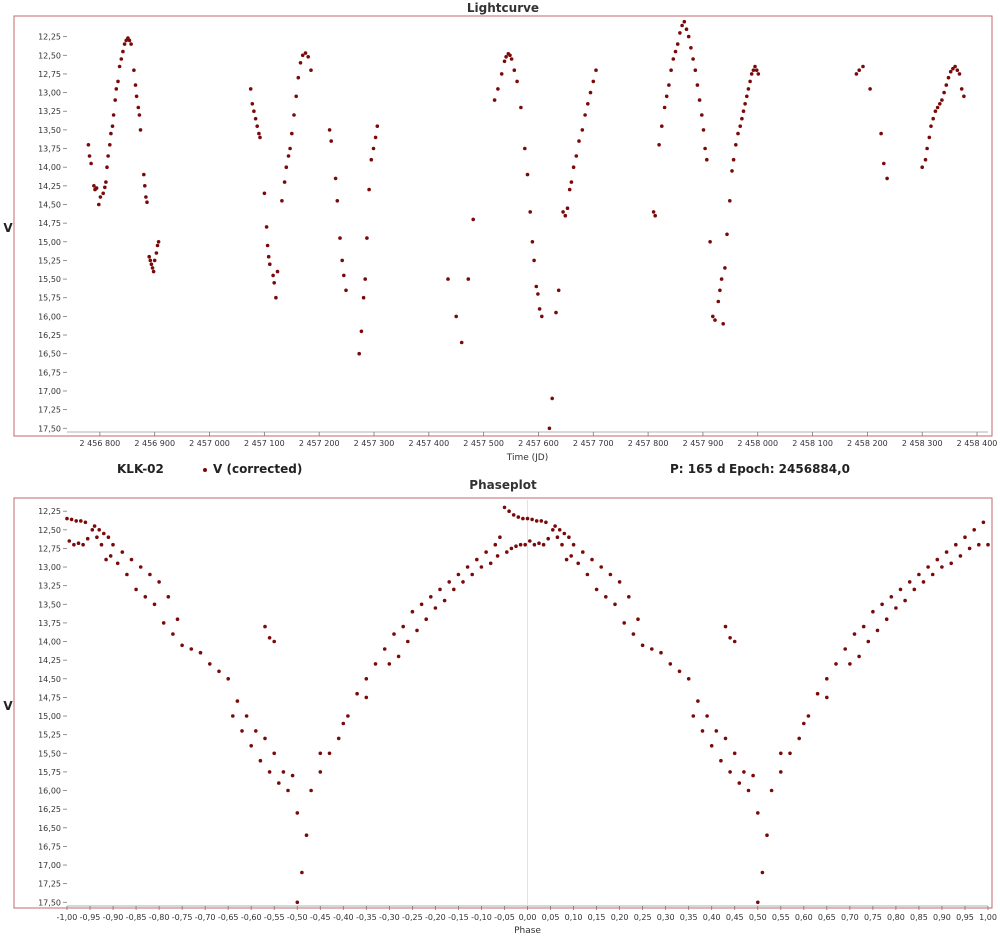  Describe the element at coordinates (49, 735) in the screenshot. I see `y-tick-label: 15,25` at that location.